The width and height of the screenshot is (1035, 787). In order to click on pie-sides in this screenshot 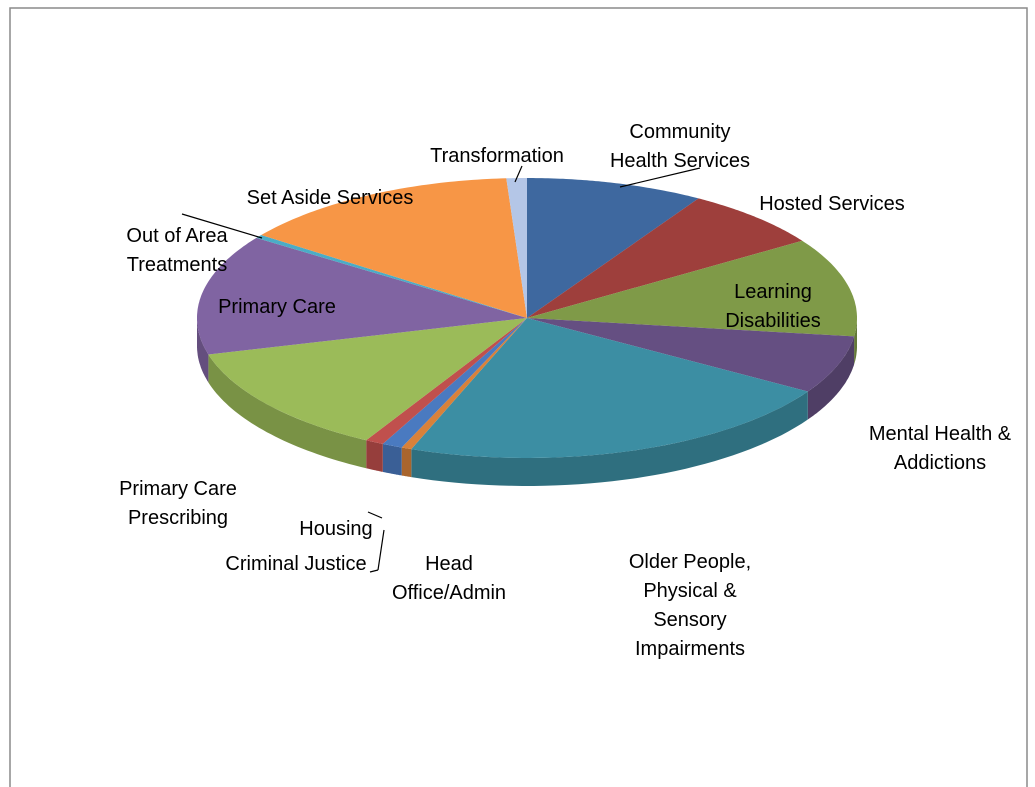, I will do `click(527, 402)`.